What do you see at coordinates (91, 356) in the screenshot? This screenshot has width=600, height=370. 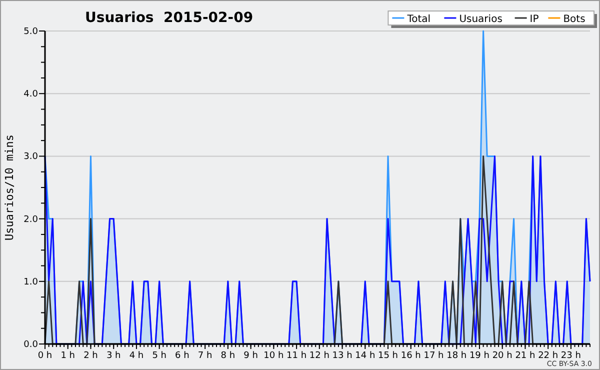 I see `x-tick-label: 2 h` at bounding box center [91, 356].